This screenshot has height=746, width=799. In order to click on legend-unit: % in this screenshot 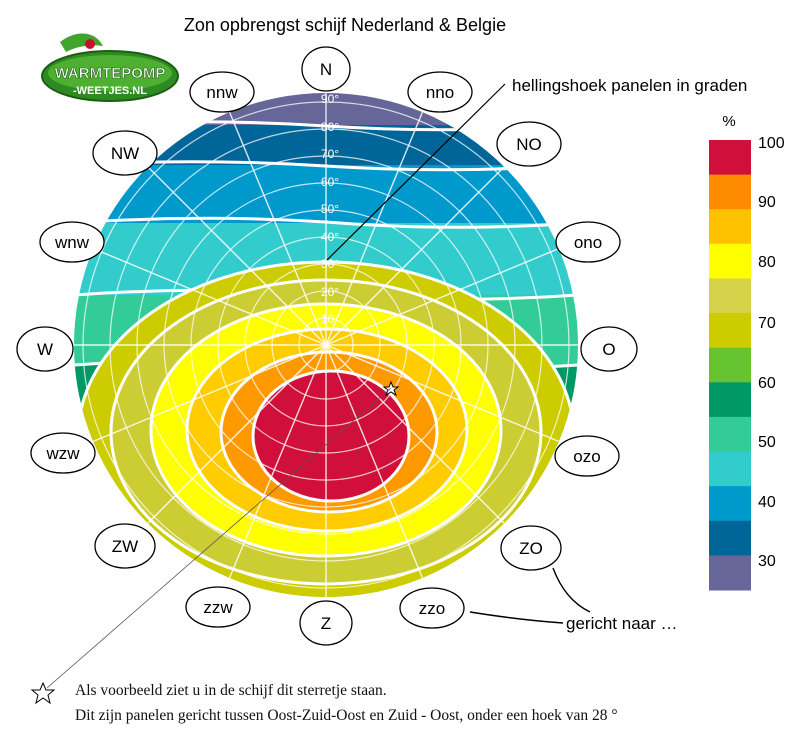, I will do `click(728, 121)`.